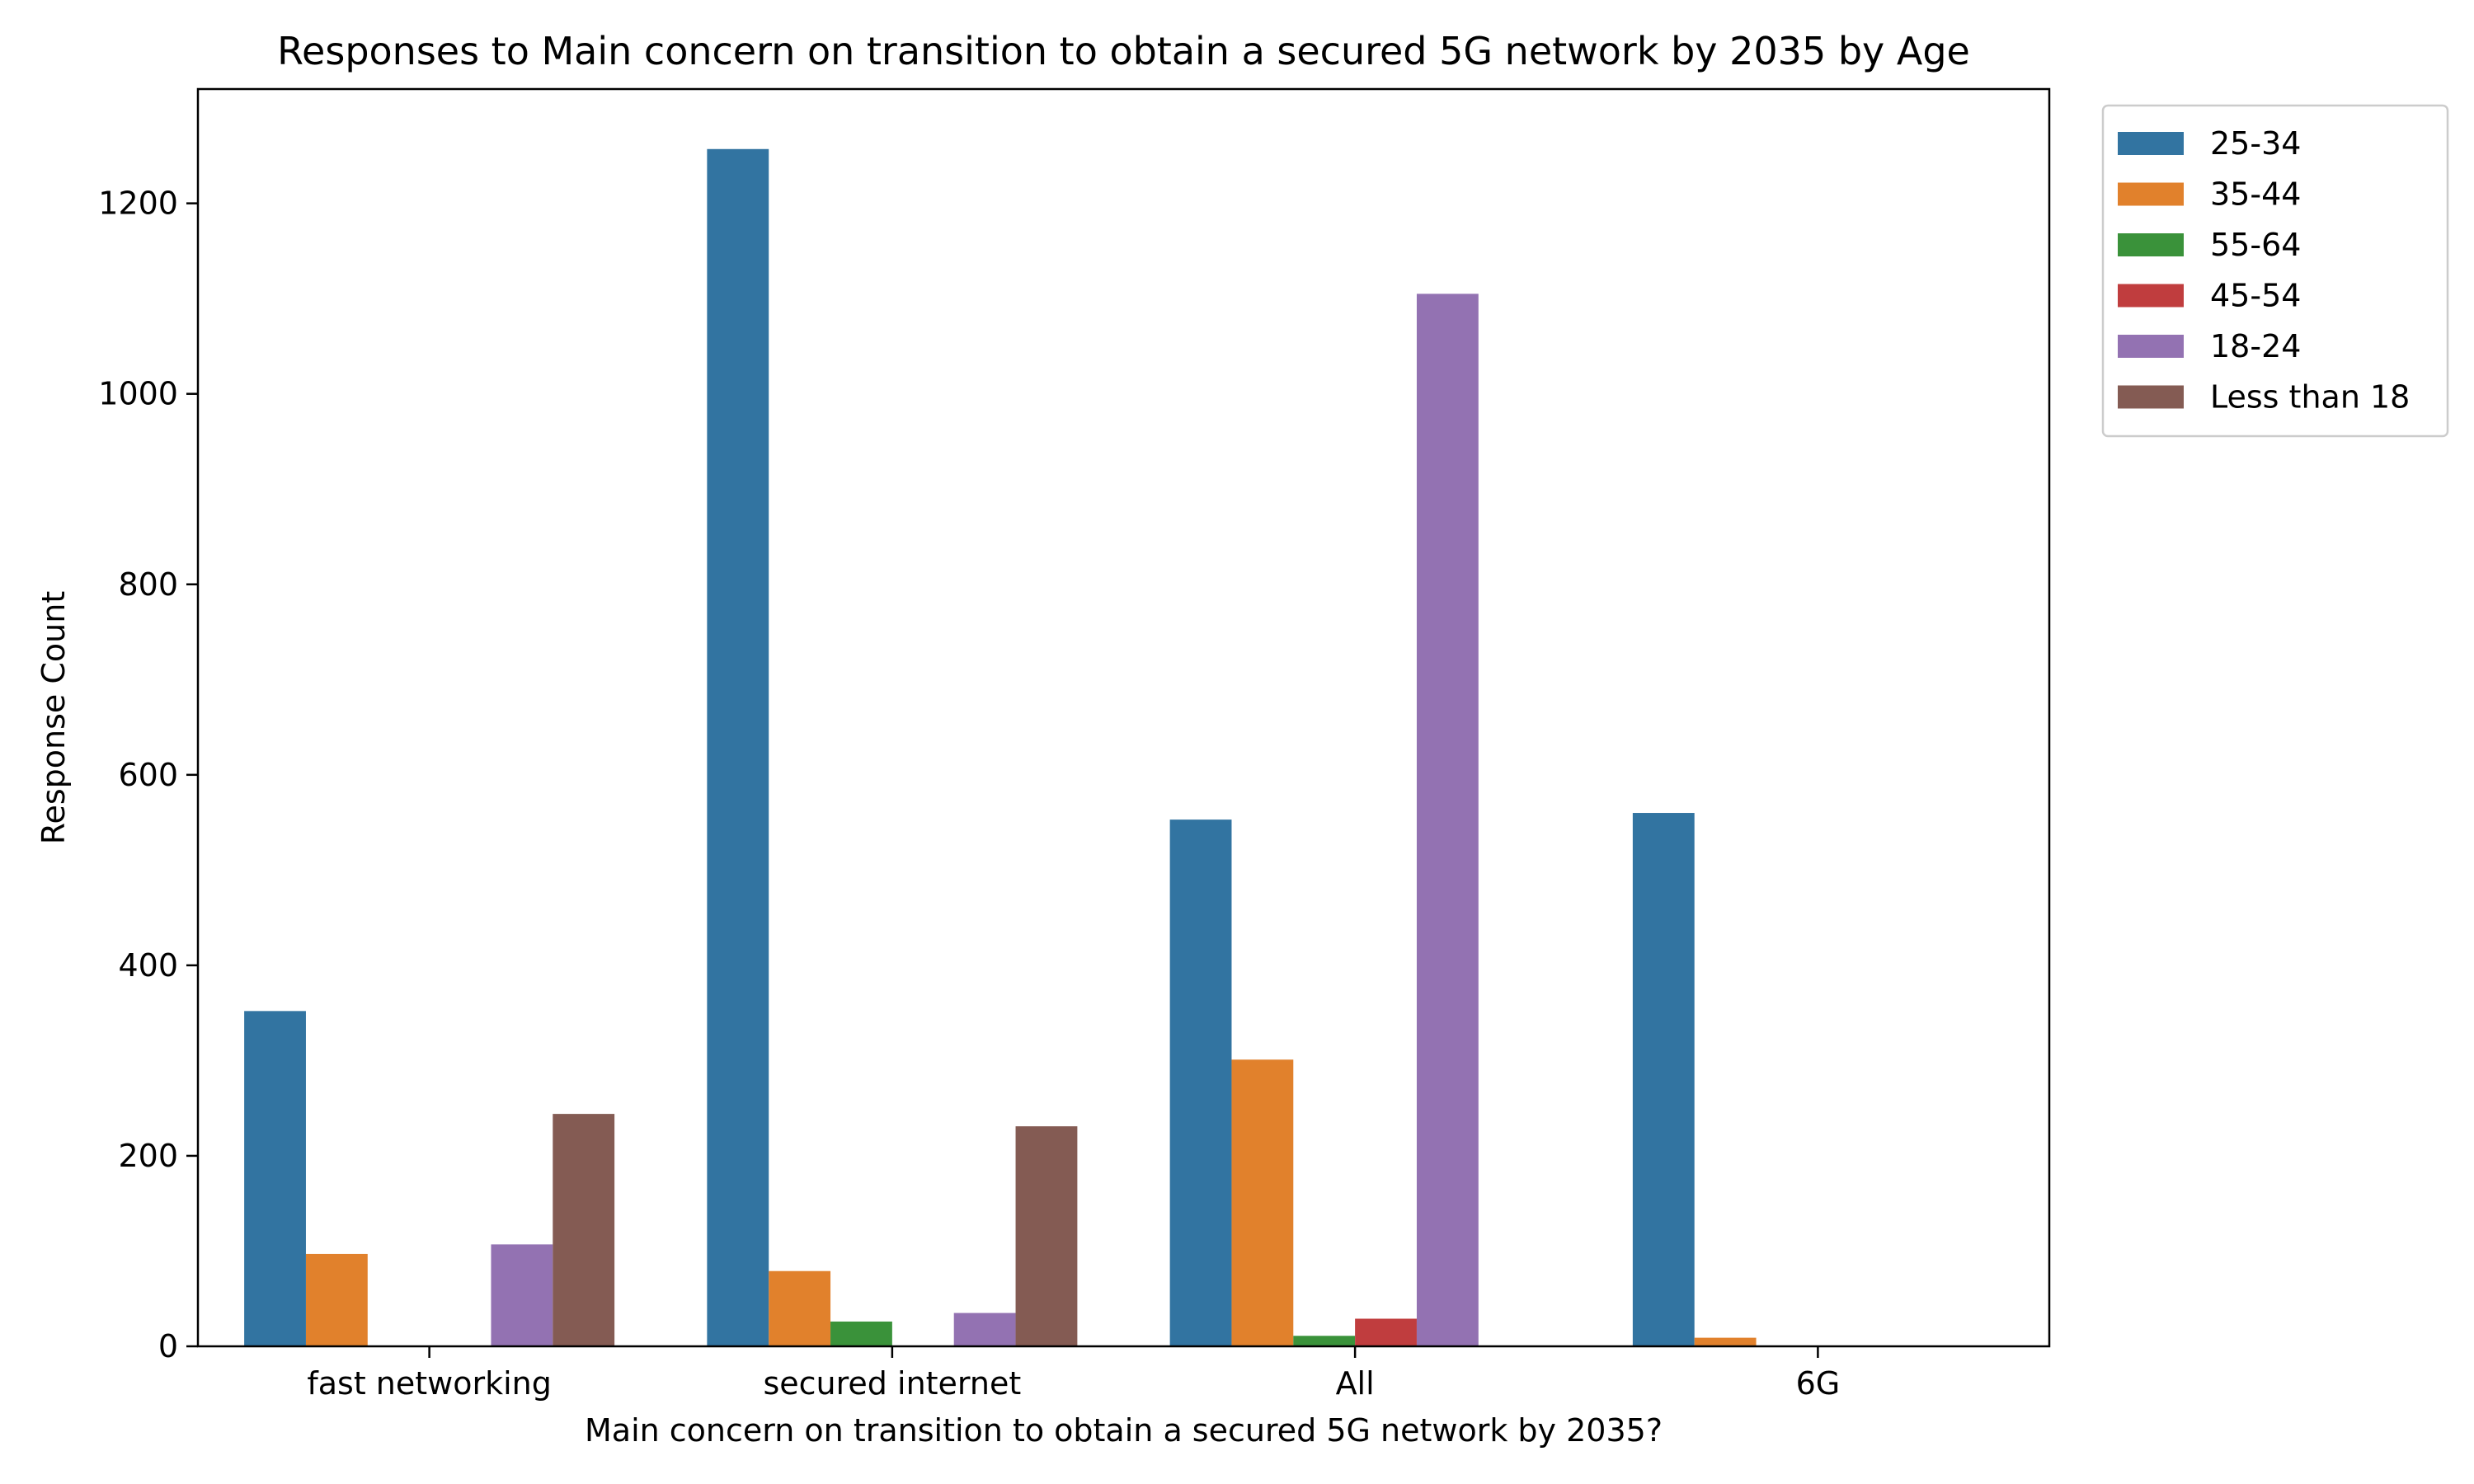  What do you see at coordinates (2255, 346) in the screenshot?
I see `legend-label: 18-24` at bounding box center [2255, 346].